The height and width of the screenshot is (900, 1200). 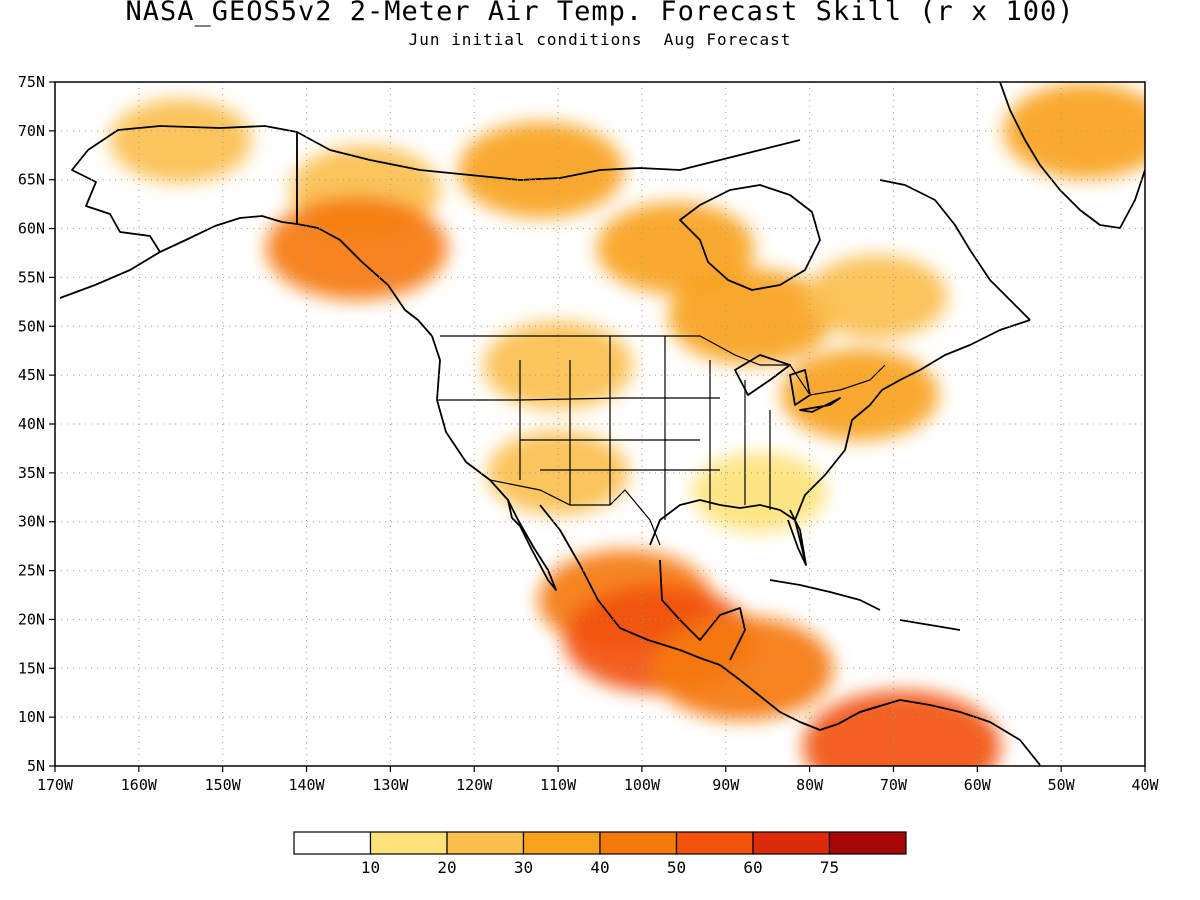 I want to click on color-bar: 10 20 30 40 50 60 75, so click(x=600, y=854).